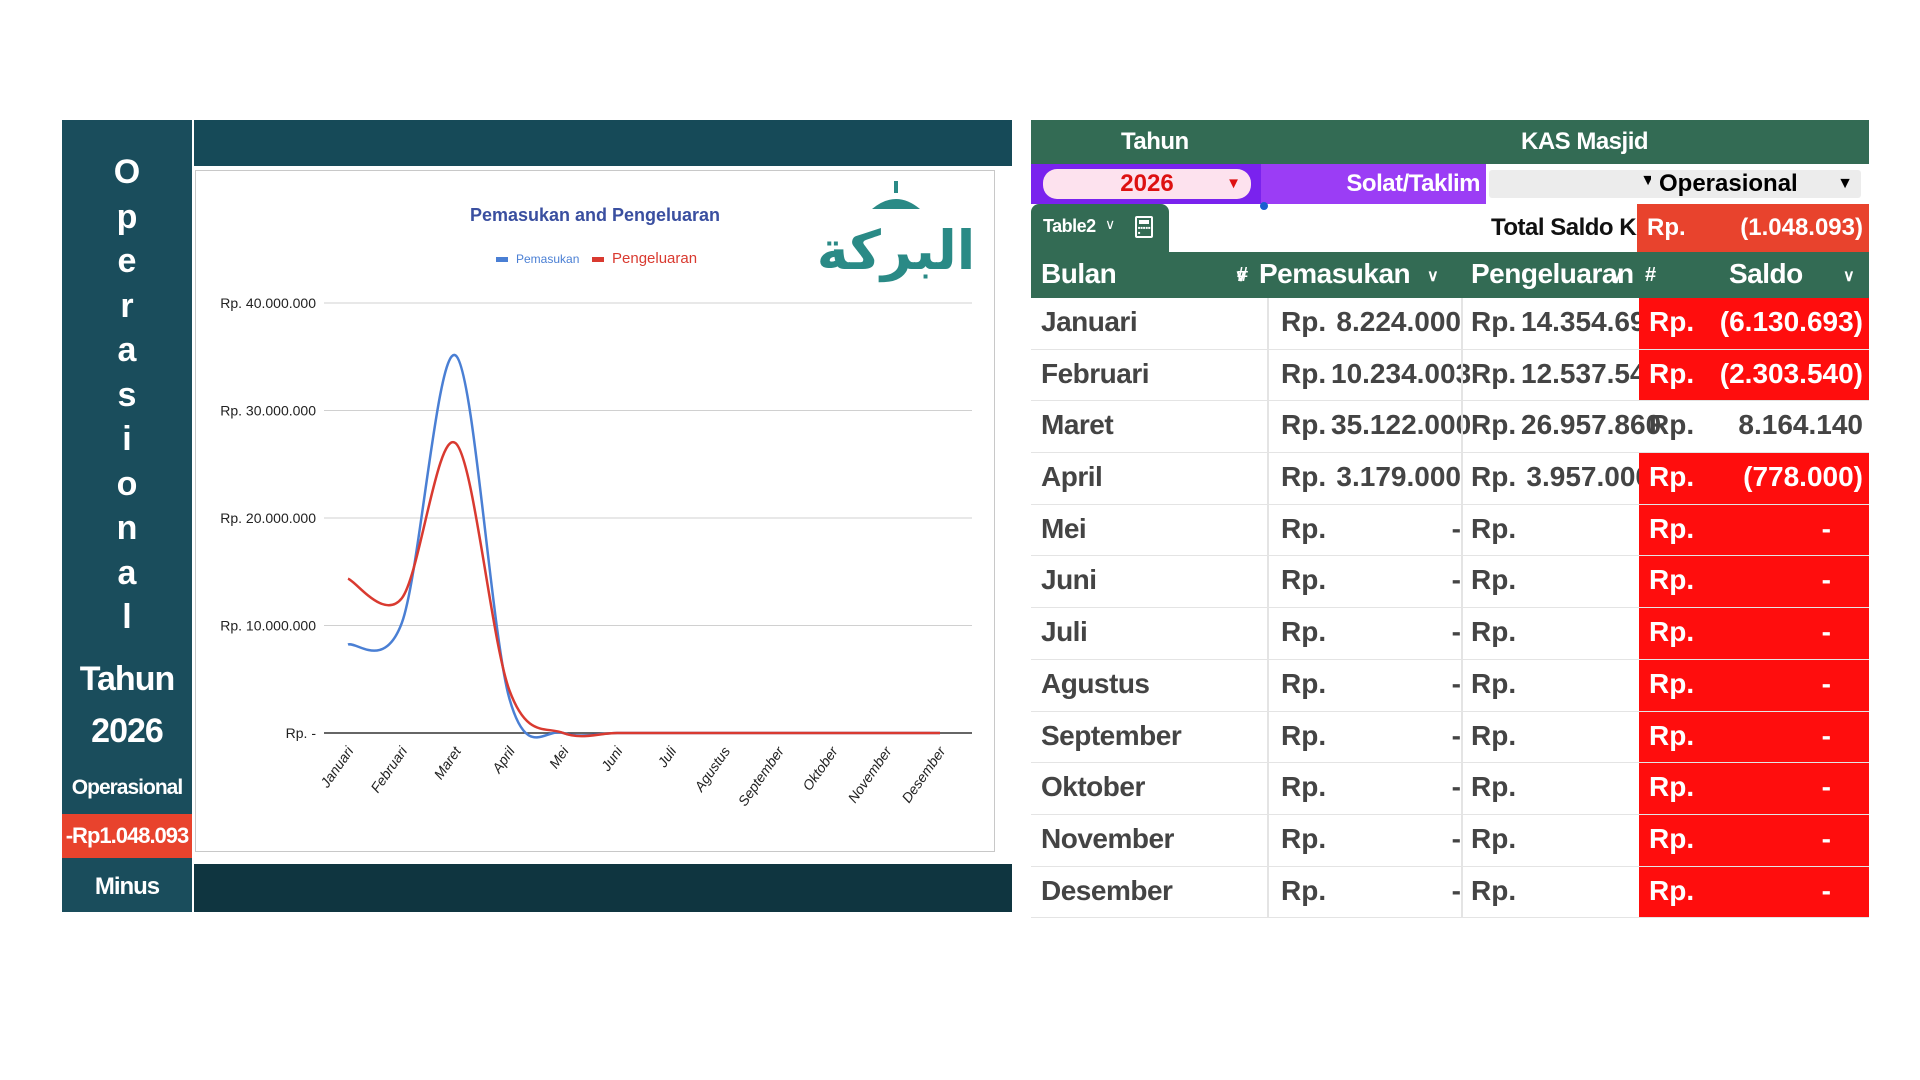 This screenshot has width=1920, height=1080. I want to click on category-dropdown-value: Operasional, so click(1728, 183).